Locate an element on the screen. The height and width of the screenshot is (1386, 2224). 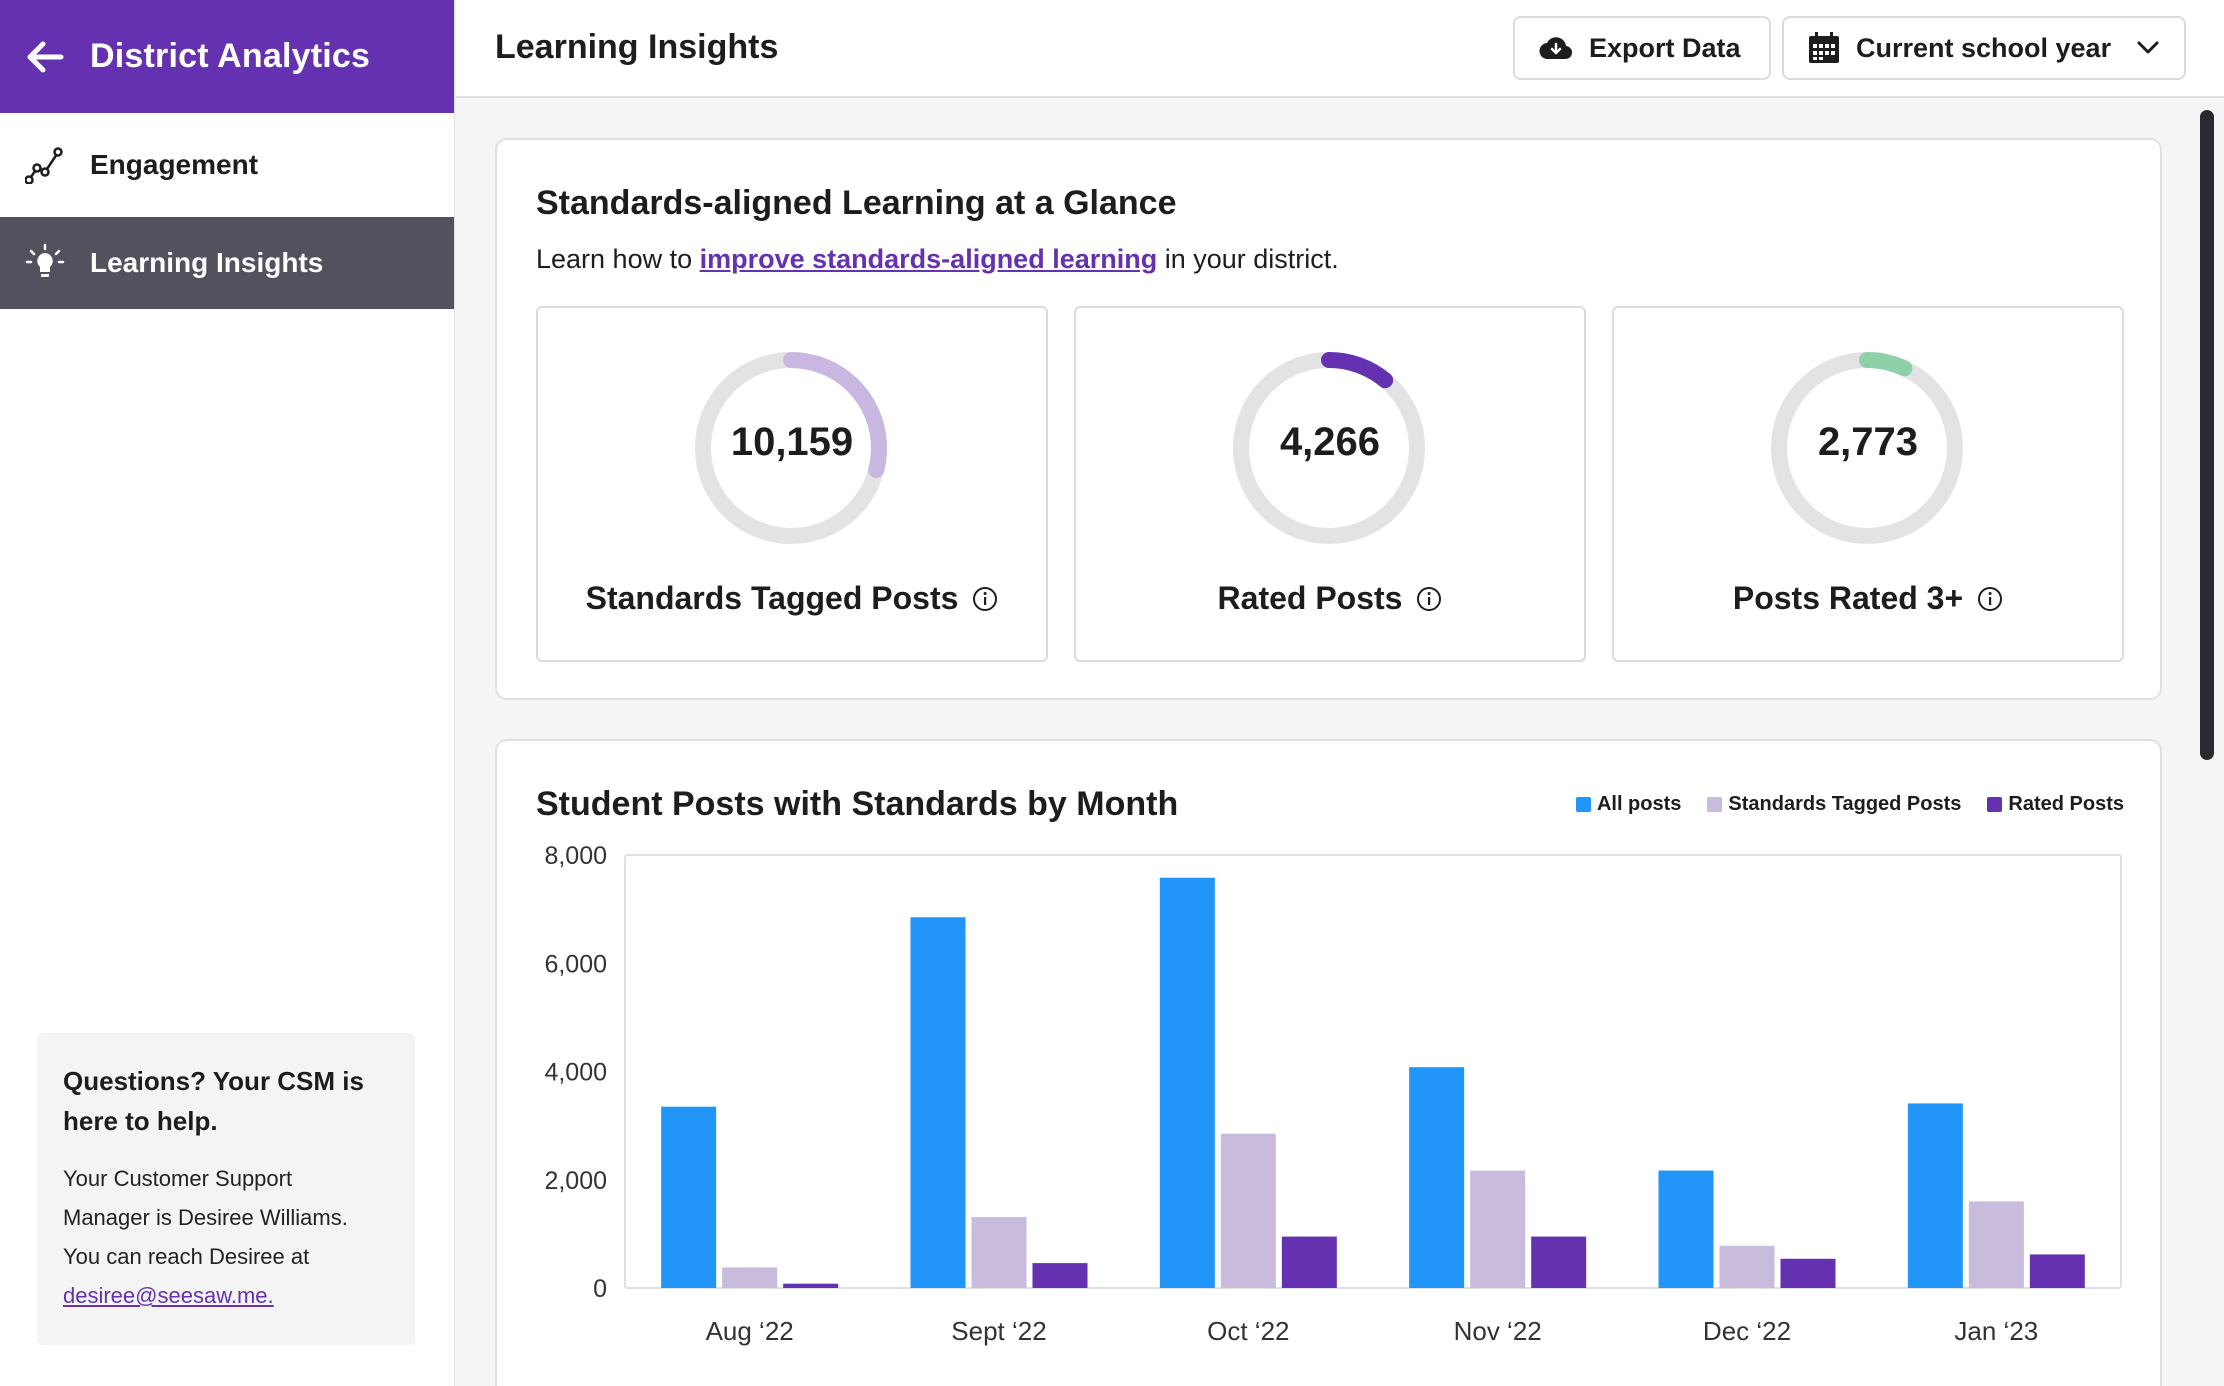
period-select: Current school year is located at coordinates (1984, 48).